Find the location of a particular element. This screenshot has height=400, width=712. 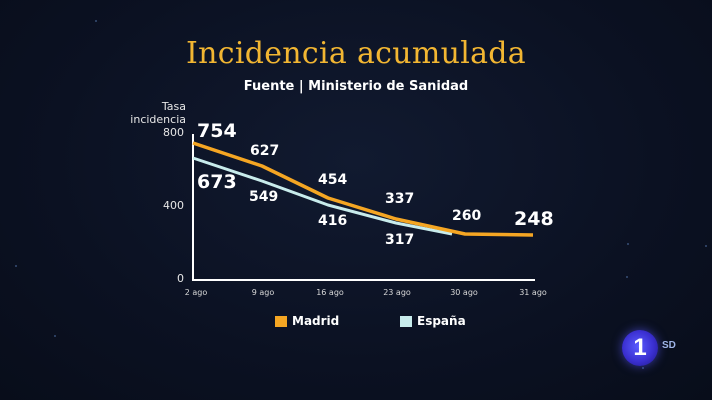

legend-madrid-label: Madrid is located at coordinates (316, 321).